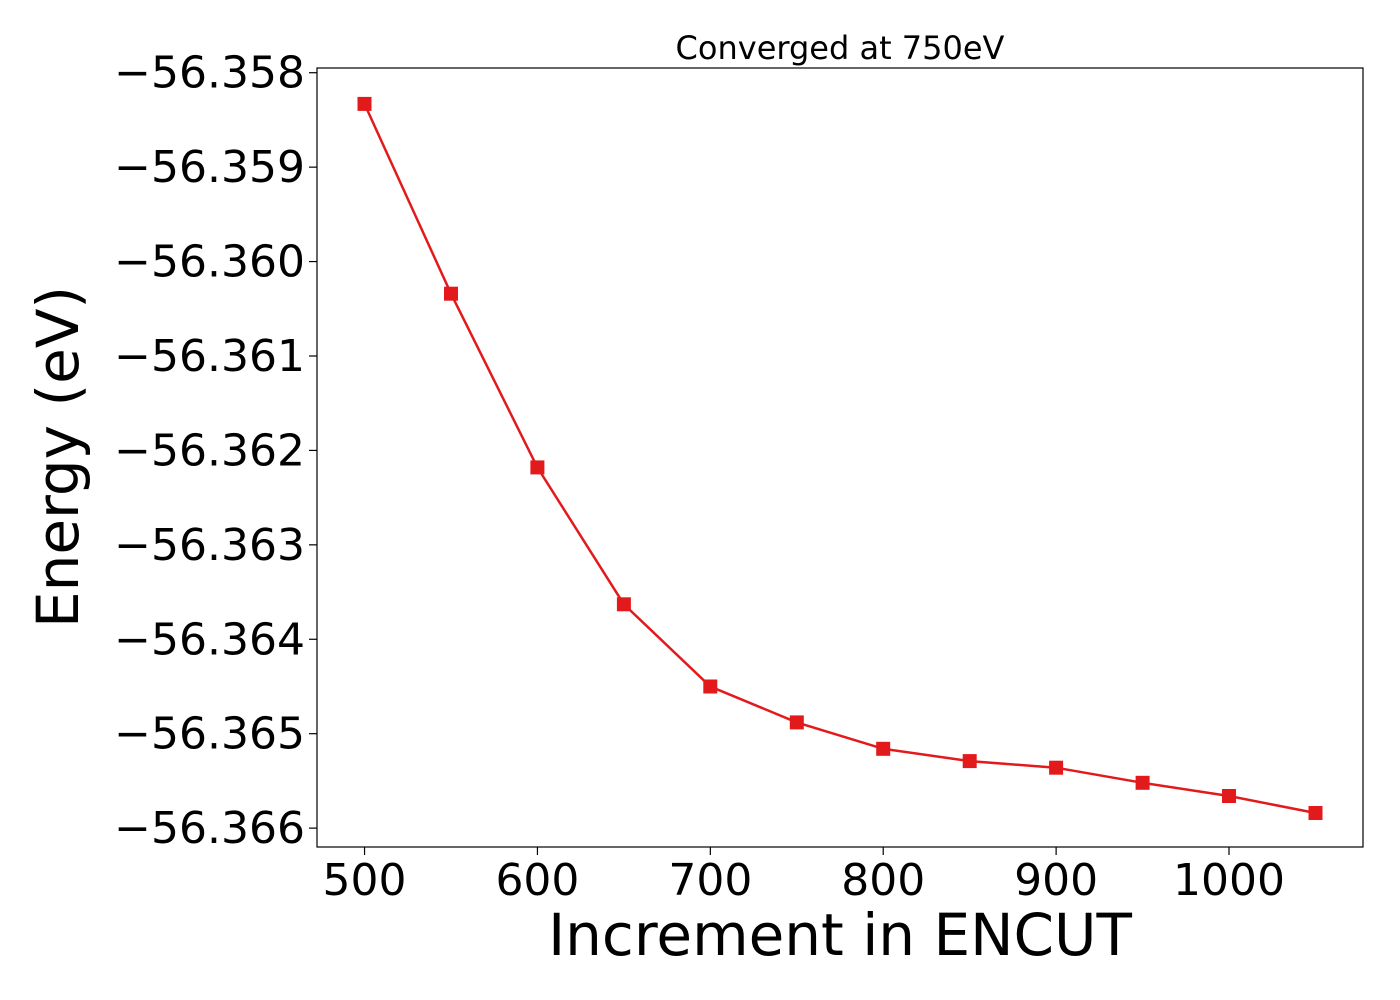  I want to click on x-tick-label: 600, so click(537, 880).